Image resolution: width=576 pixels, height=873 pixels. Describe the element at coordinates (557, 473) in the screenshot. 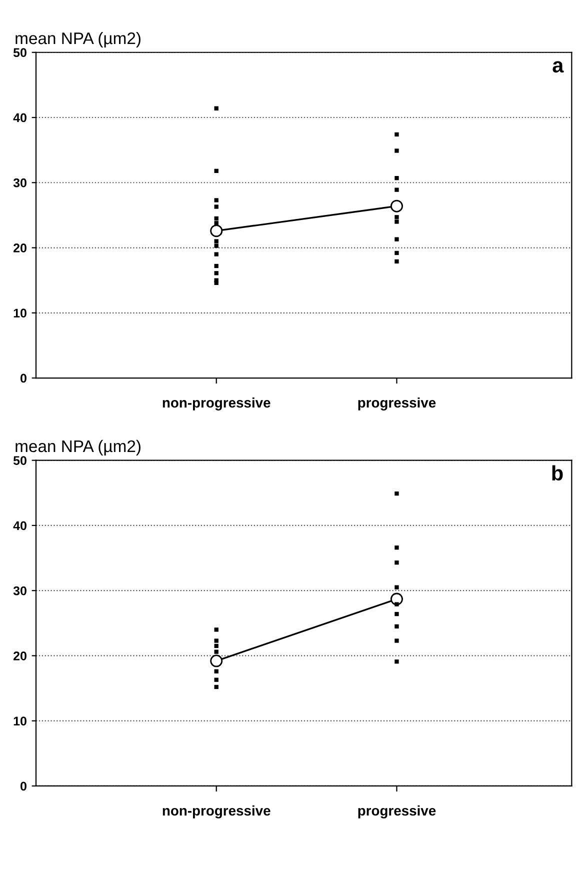

I see `annotation: b` at that location.